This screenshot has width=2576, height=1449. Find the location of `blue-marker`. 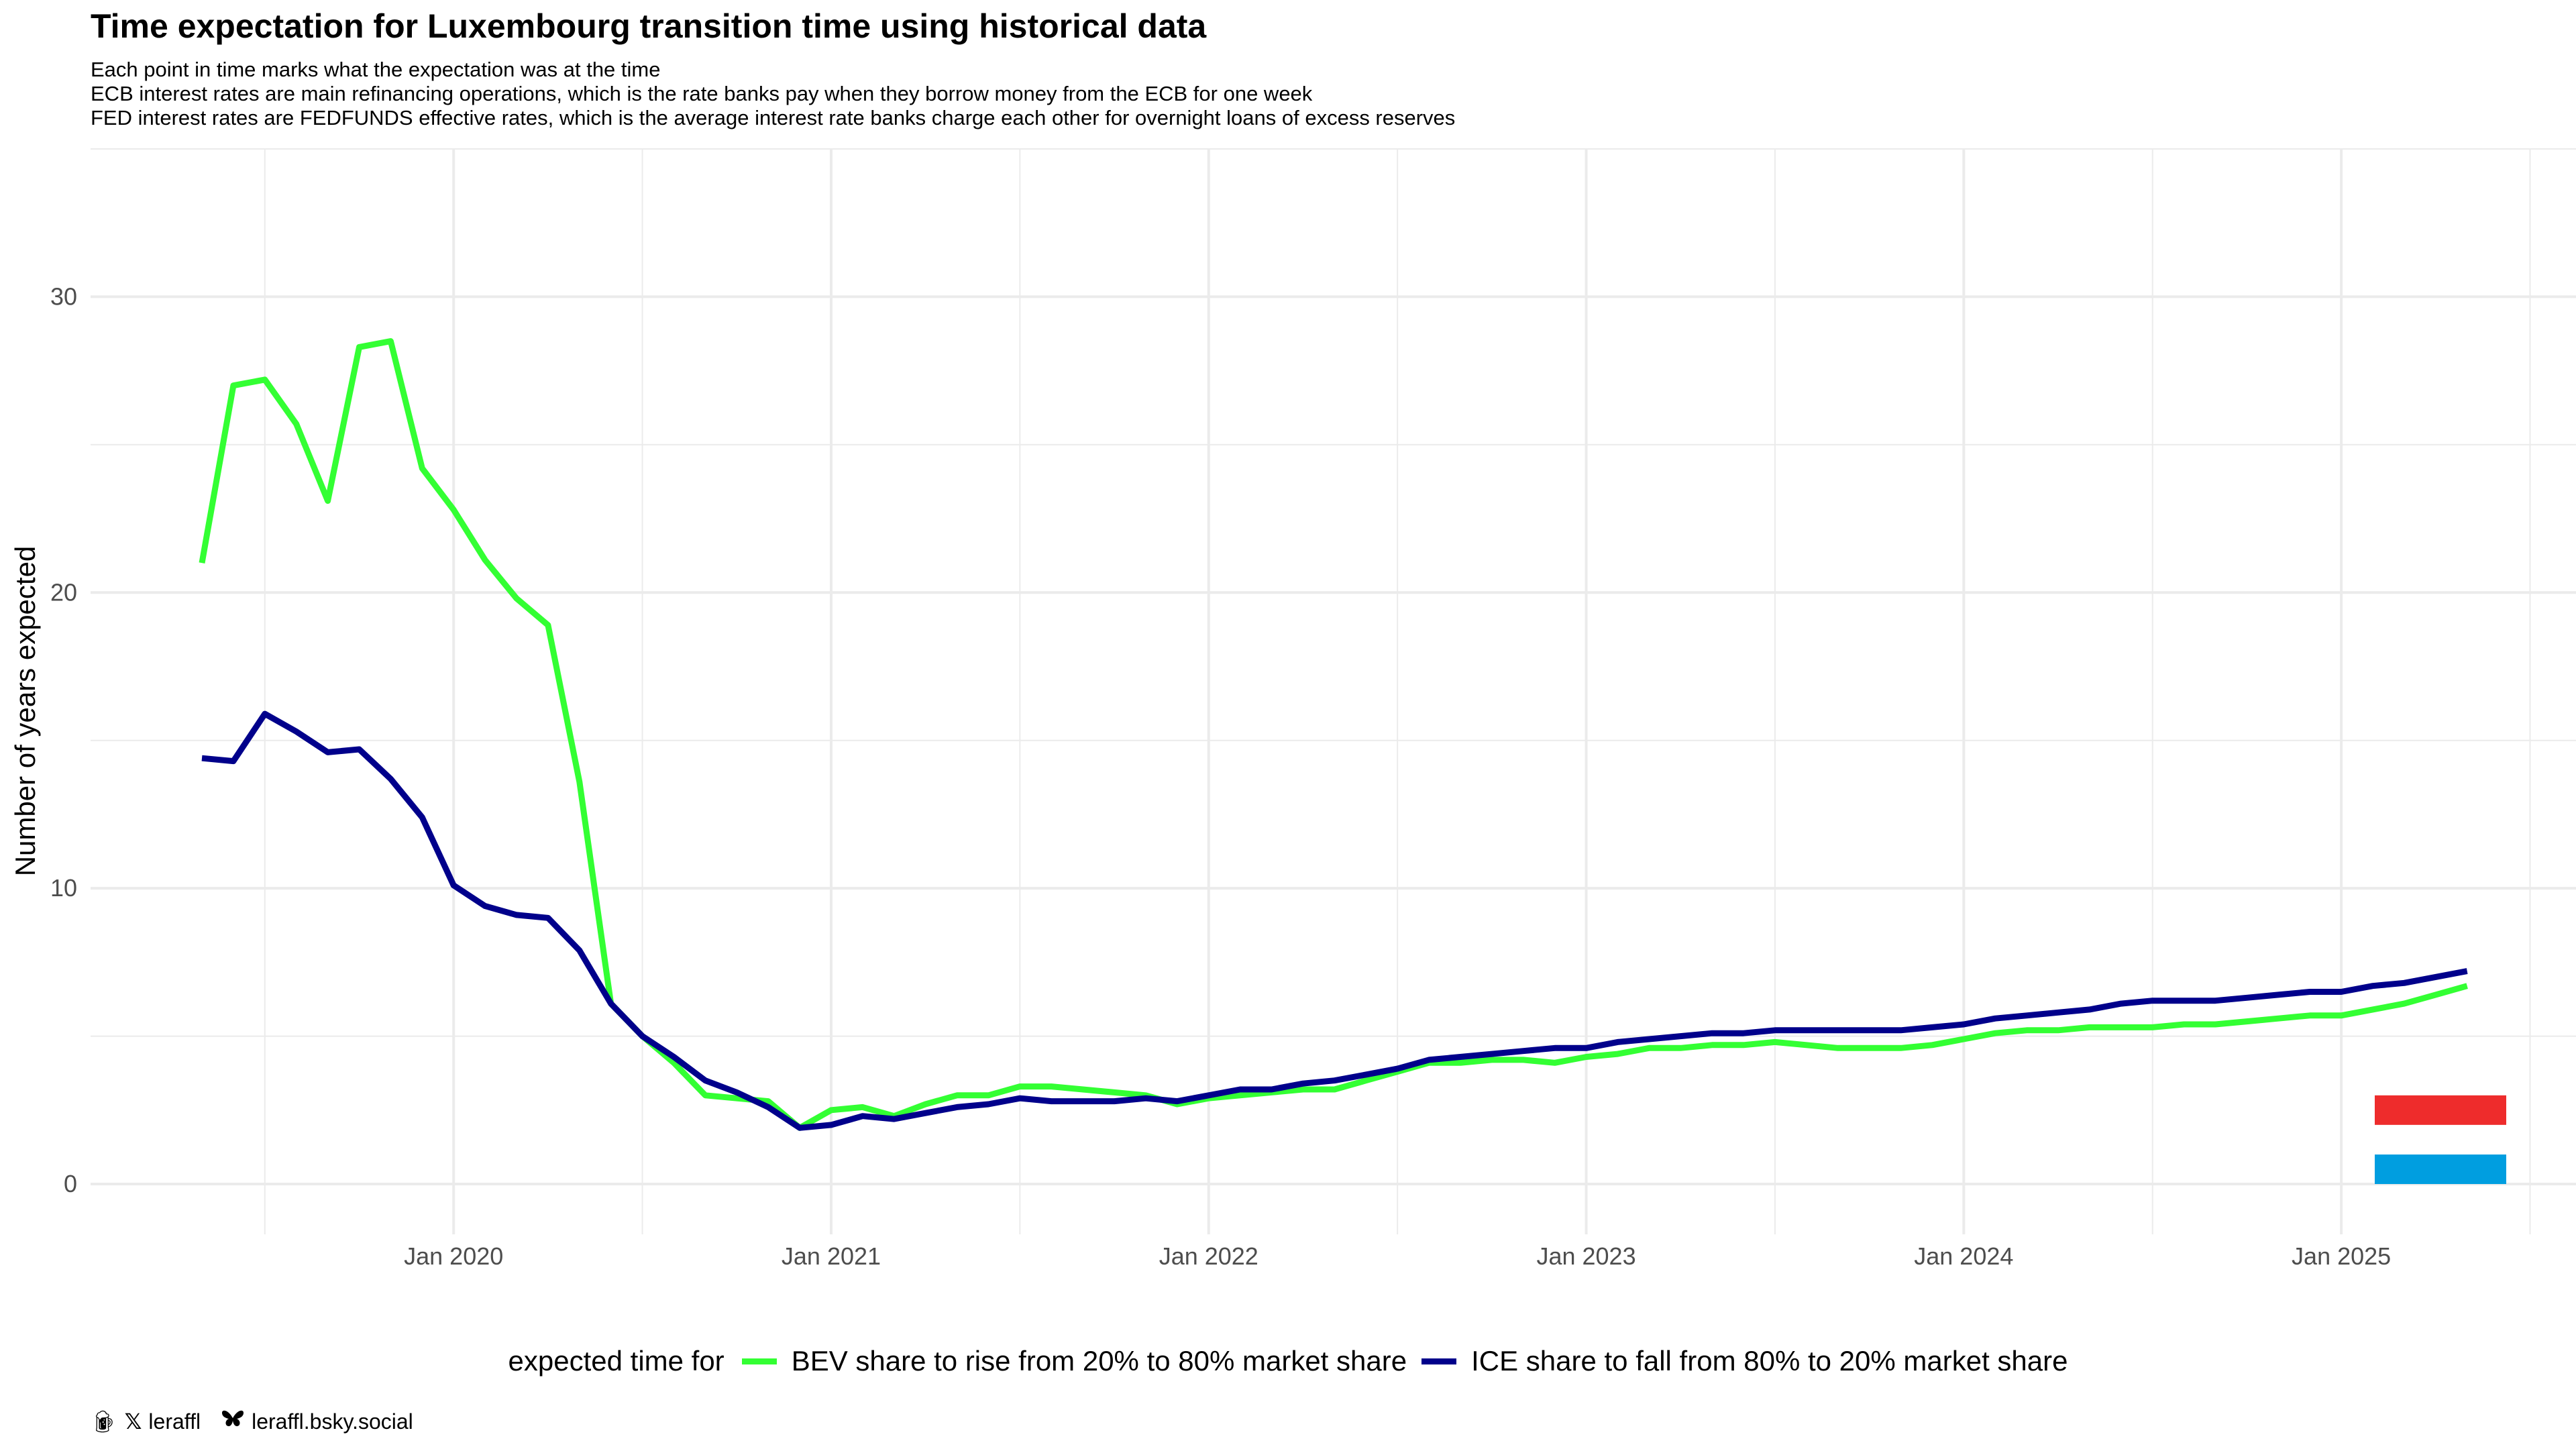

blue-marker is located at coordinates (2440, 1170).